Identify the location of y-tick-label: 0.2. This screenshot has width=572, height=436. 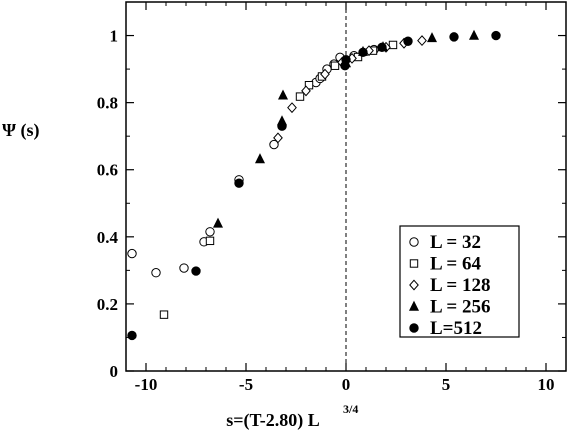
(107, 304).